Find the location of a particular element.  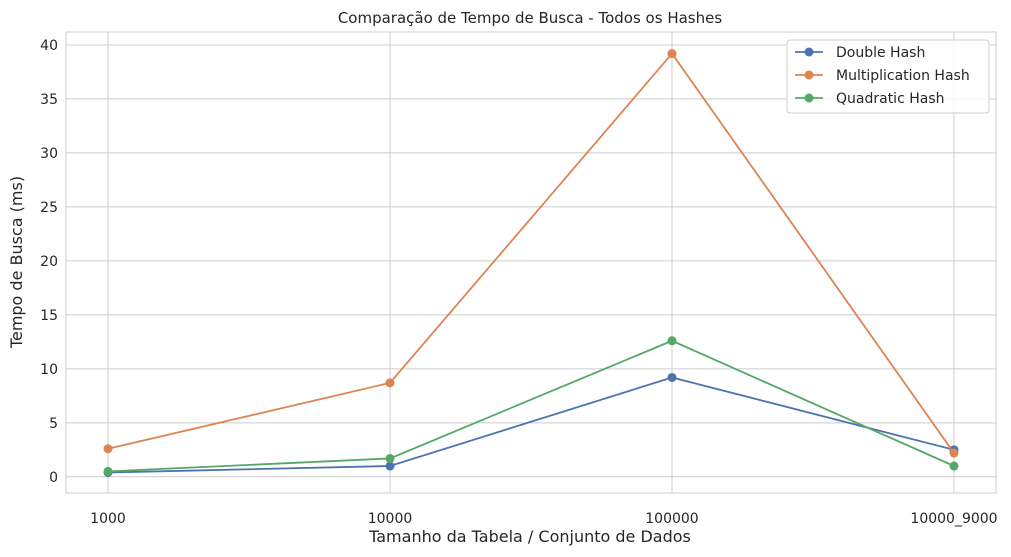

y-tick-label: 10 is located at coordinates (49, 370).